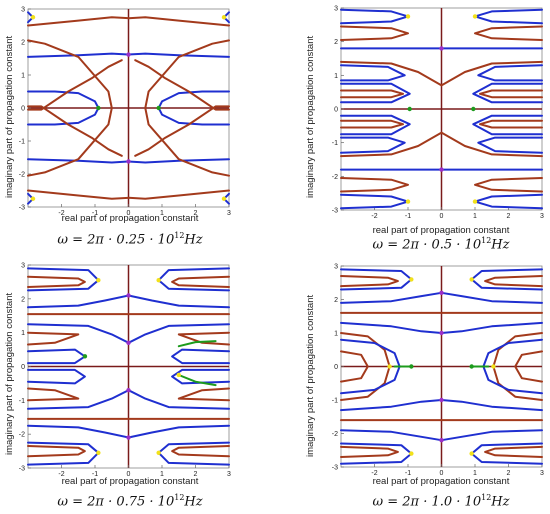  I want to click on caption-text: ω = 2π · 1.0 · 10, so click(427, 502).